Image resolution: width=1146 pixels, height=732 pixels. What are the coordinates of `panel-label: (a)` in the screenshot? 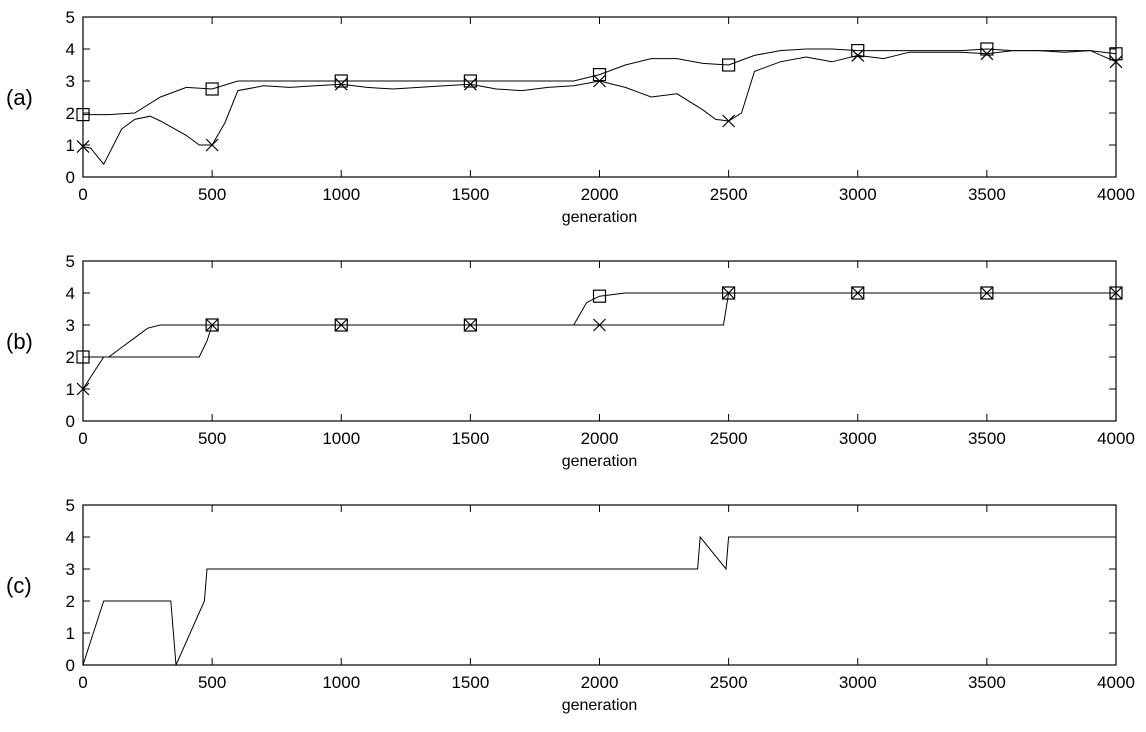 It's located at (19, 97).